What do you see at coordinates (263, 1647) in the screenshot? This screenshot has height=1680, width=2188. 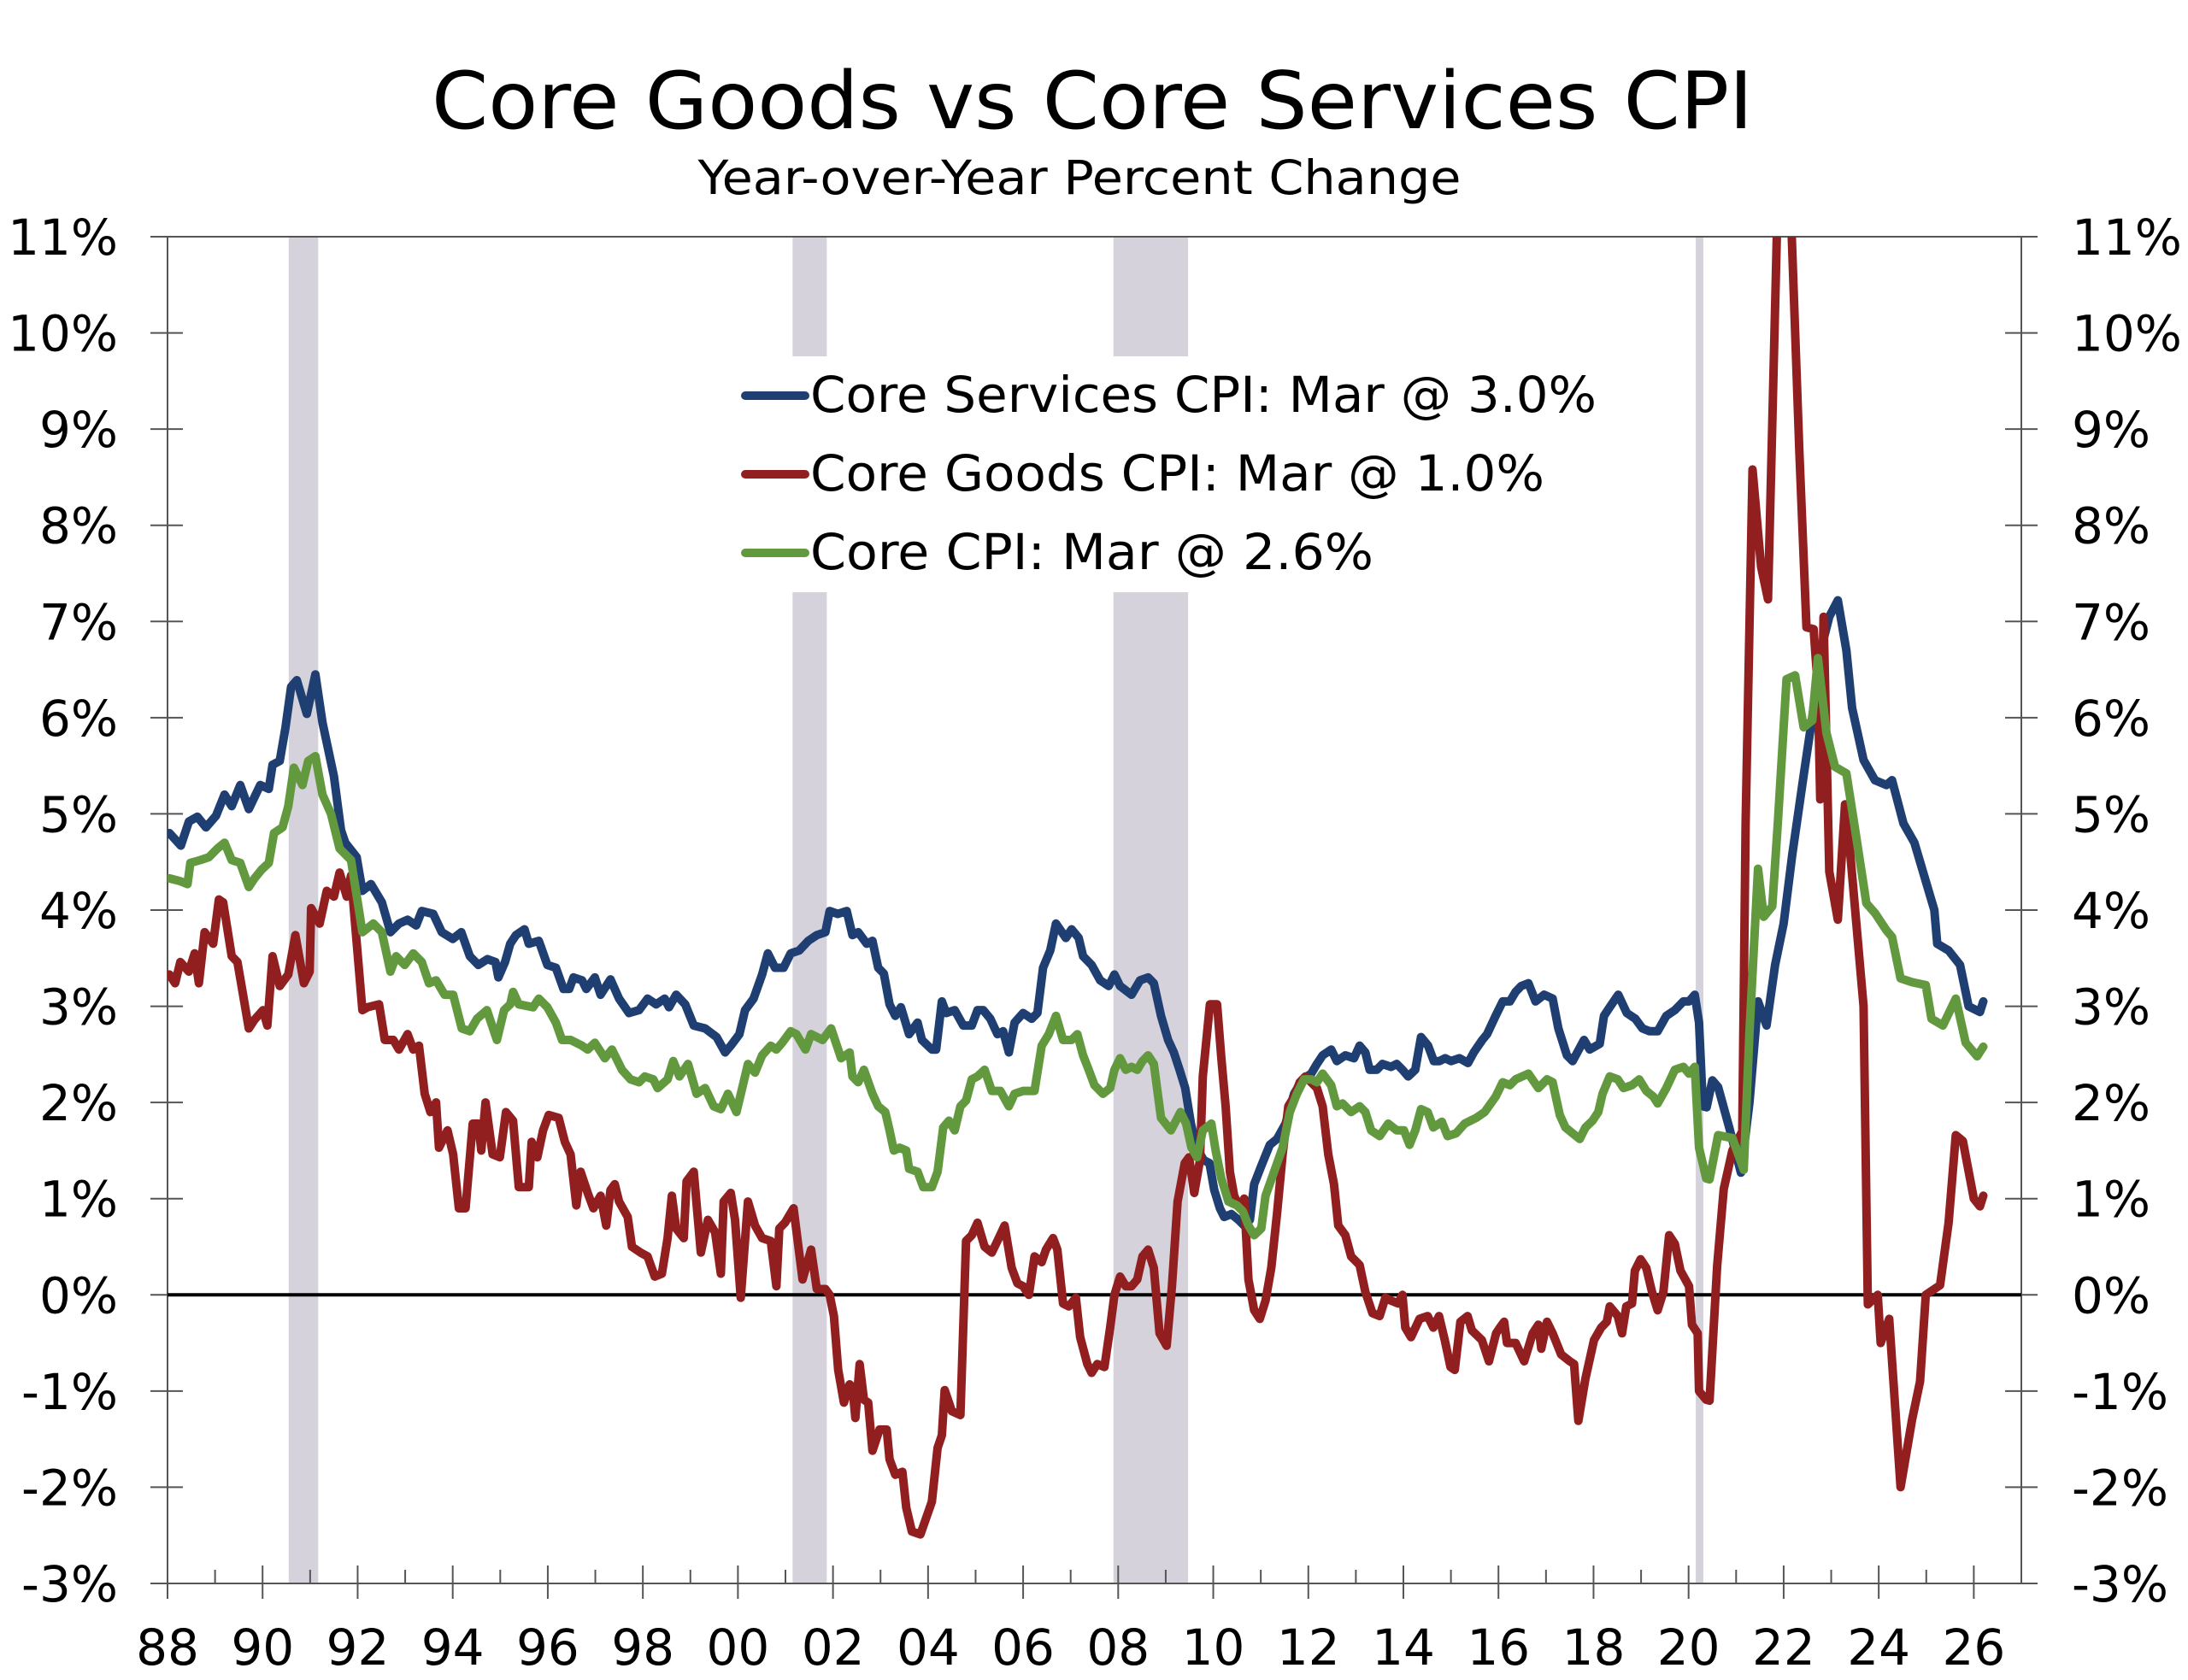 I see `x-tick-label: 90` at bounding box center [263, 1647].